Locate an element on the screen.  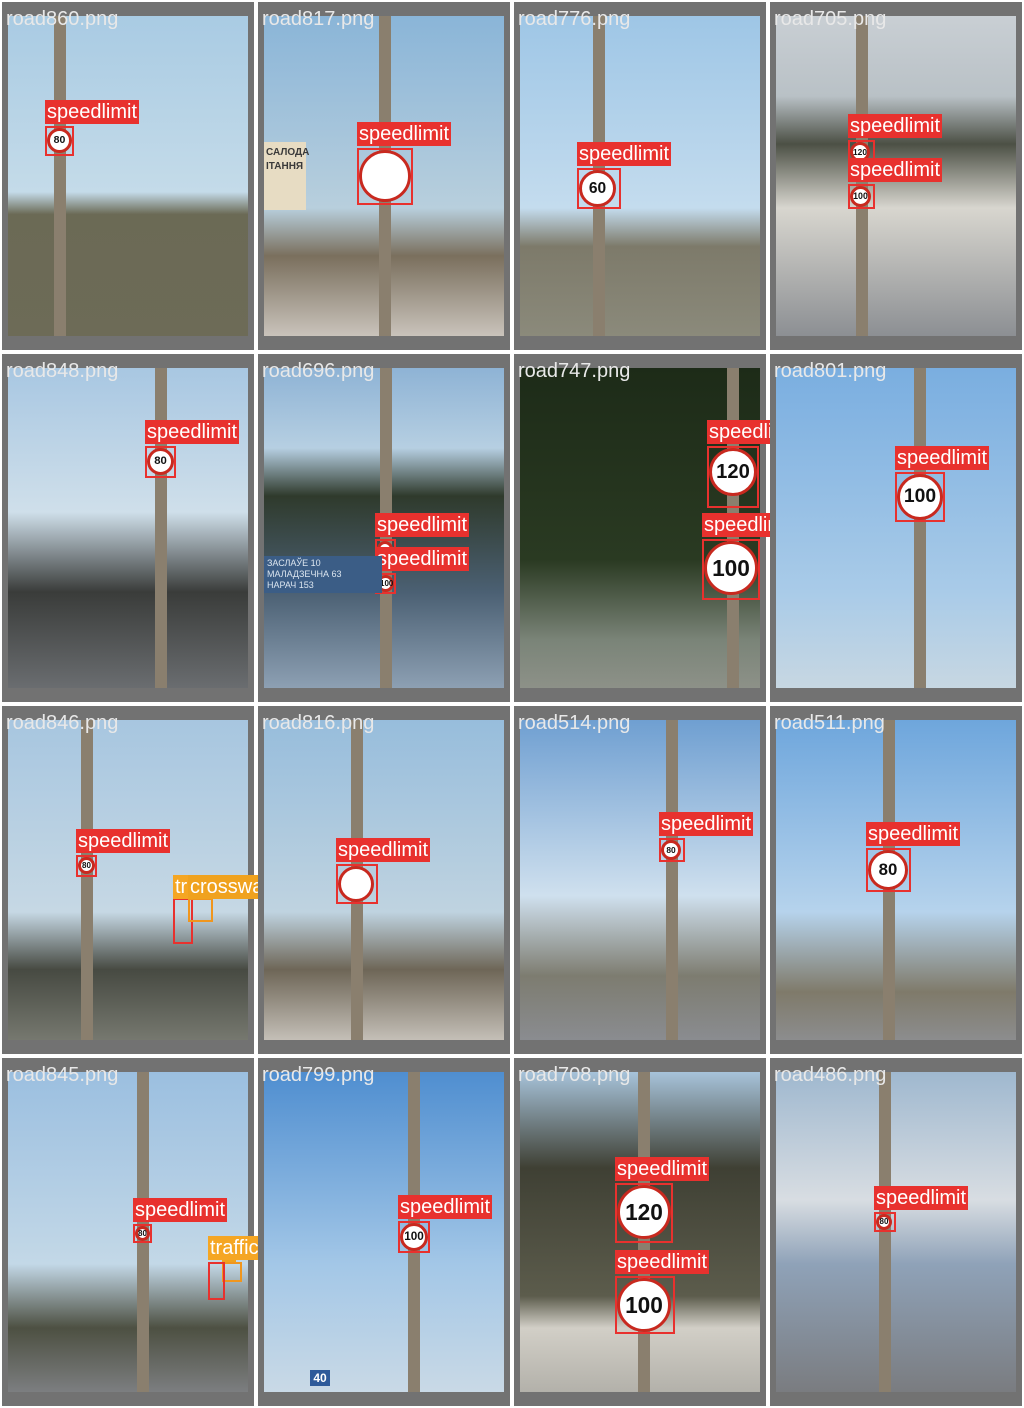
billboard: САЛОДА ІТАННЯ is located at coordinates (286, 176).